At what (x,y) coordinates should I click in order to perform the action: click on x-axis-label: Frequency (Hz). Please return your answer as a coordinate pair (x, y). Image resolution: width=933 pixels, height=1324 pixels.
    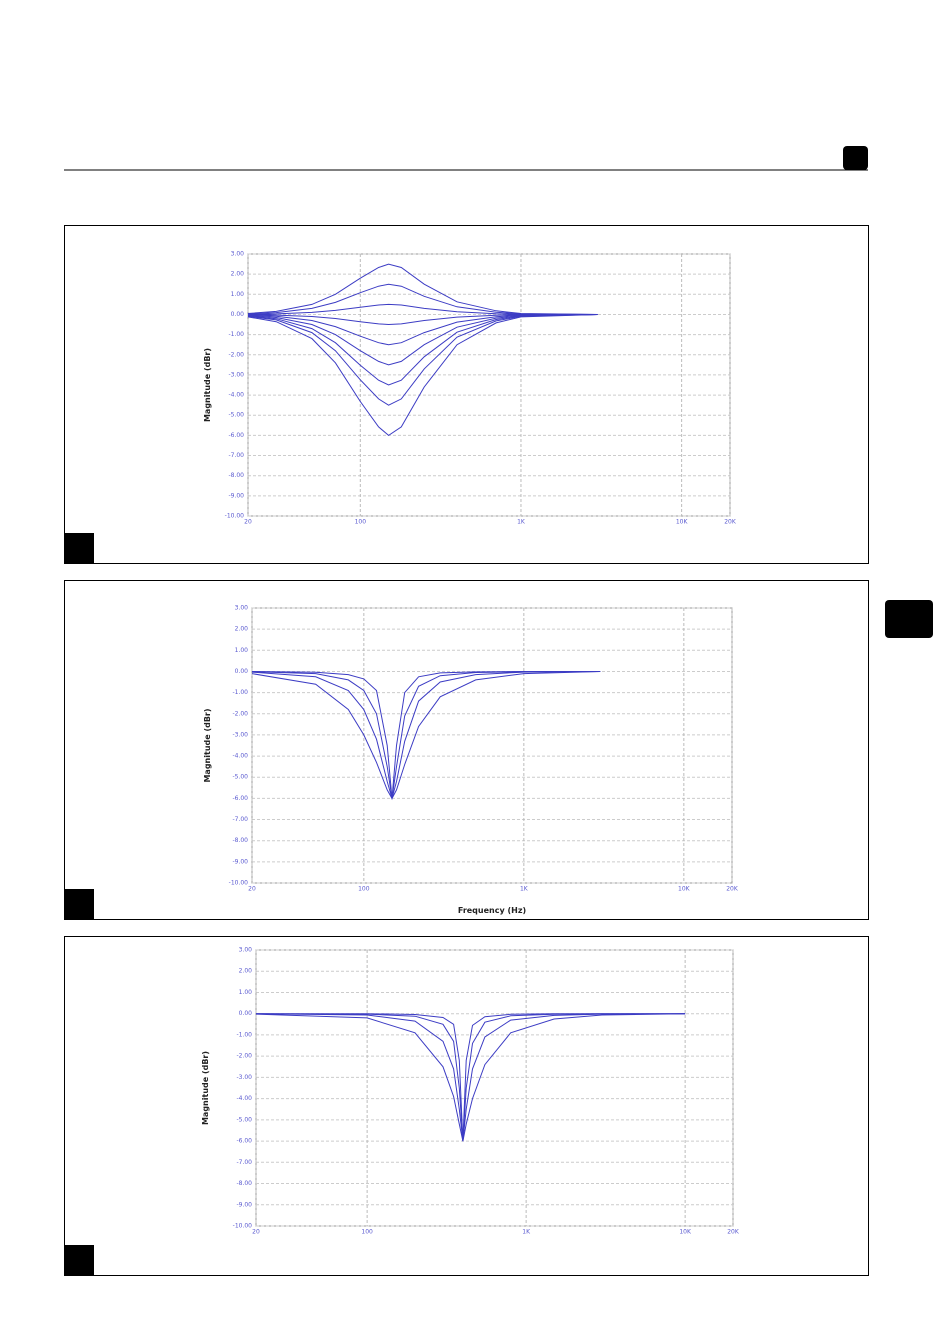
    Looking at the image, I should click on (492, 910).